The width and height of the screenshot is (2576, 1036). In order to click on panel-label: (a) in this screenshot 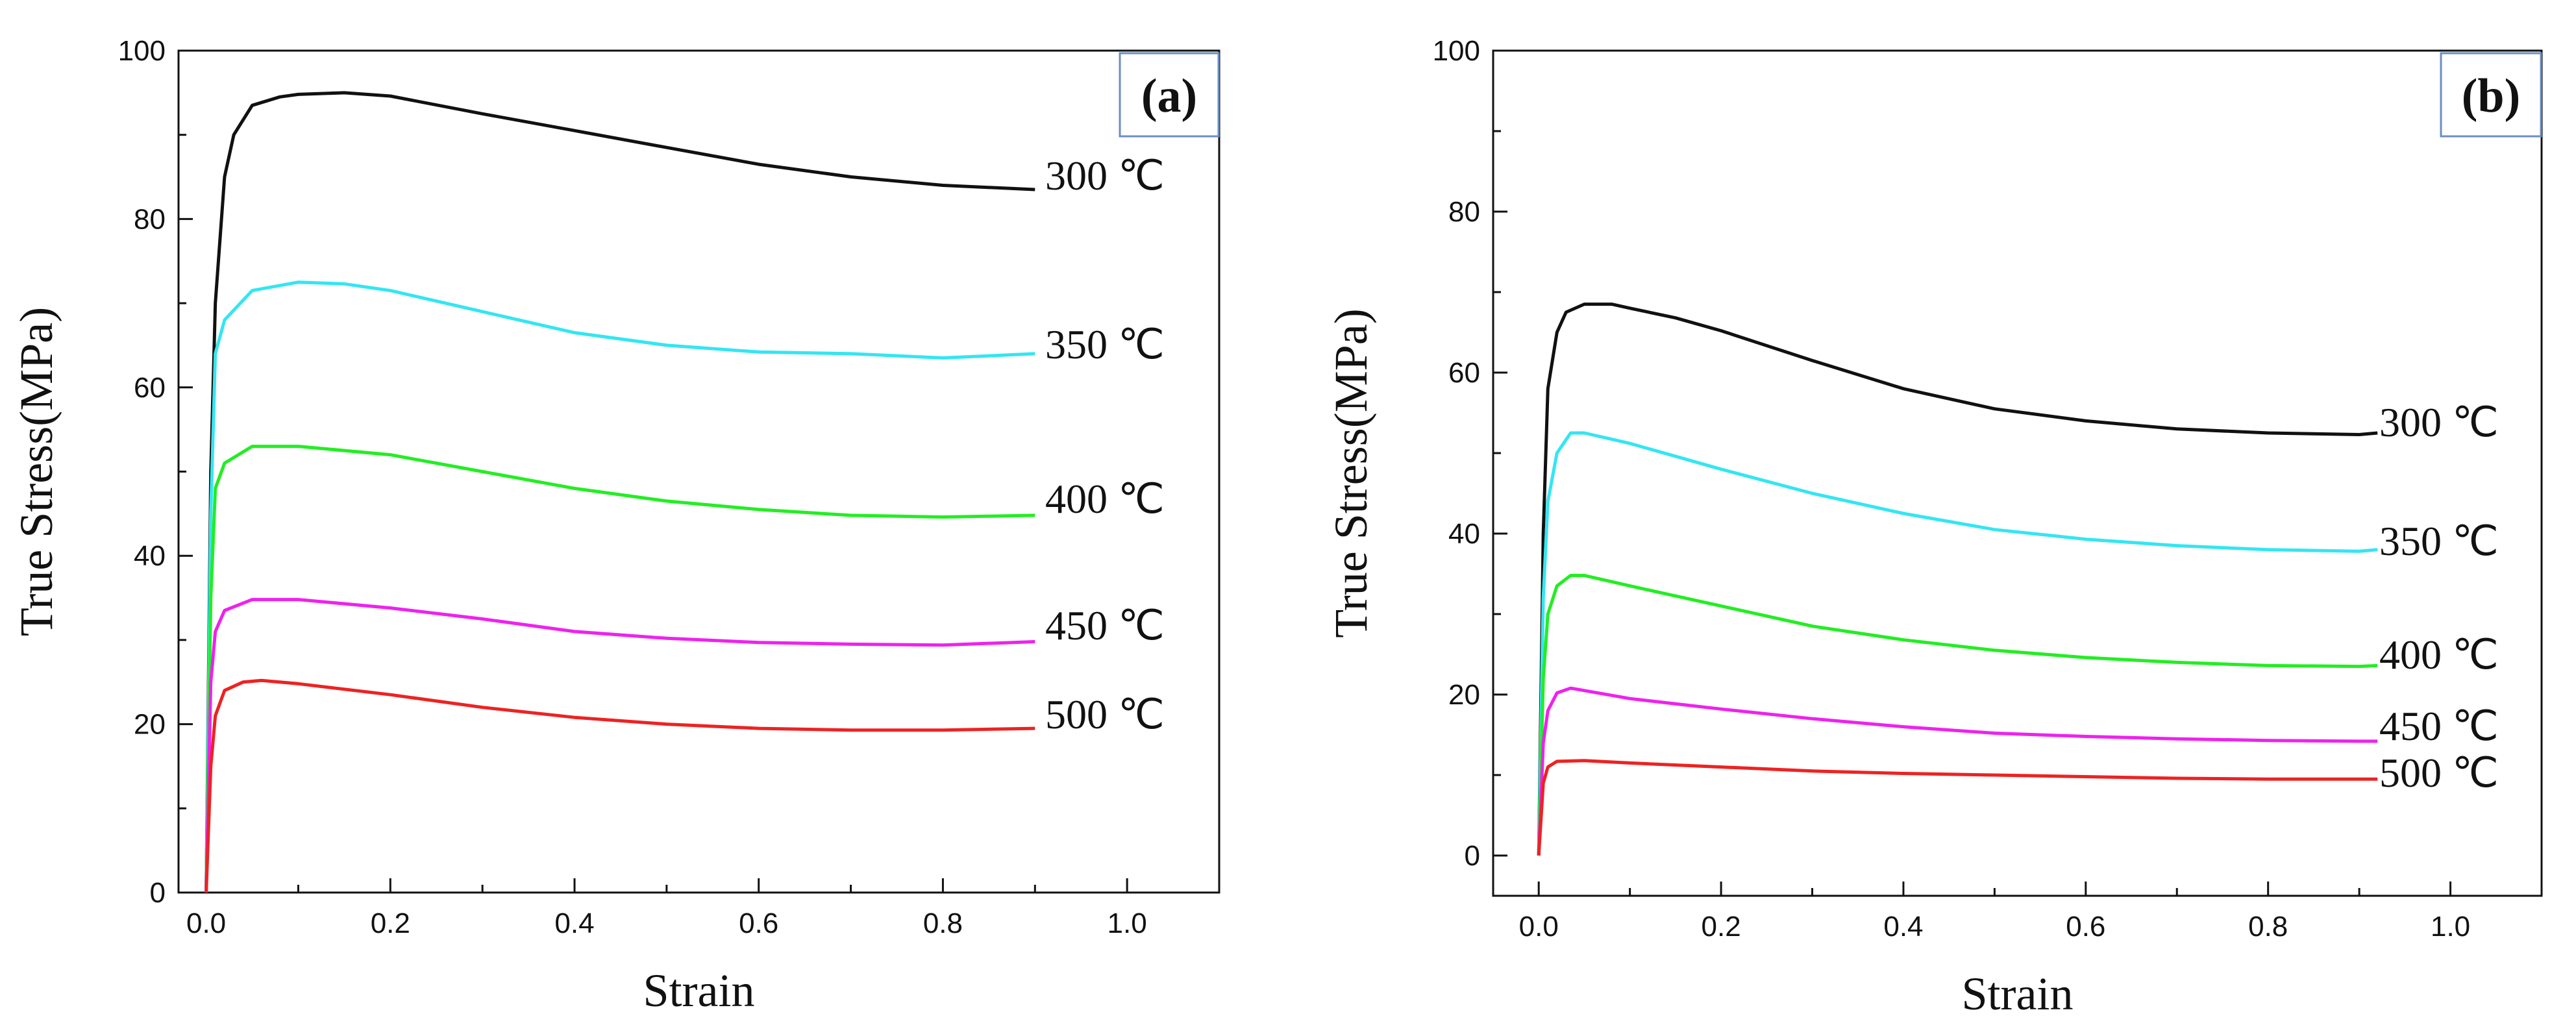, I will do `click(1169, 96)`.